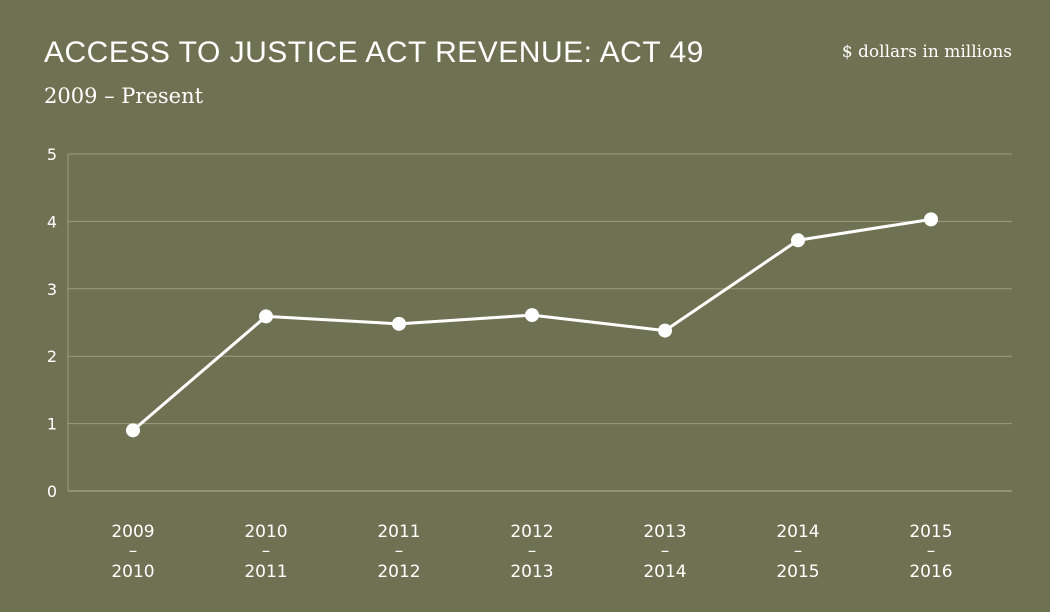 The height and width of the screenshot is (612, 1050). What do you see at coordinates (399, 551) in the screenshot?
I see `x-tick-label-2-1: –` at bounding box center [399, 551].